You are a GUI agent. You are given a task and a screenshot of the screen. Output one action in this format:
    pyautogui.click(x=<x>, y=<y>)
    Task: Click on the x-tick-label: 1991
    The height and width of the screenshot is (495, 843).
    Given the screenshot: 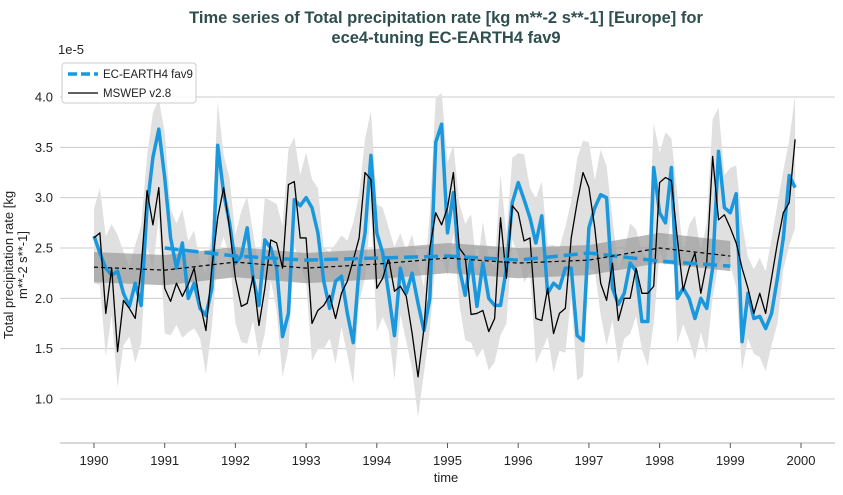 What is the action you would take?
    pyautogui.click(x=164, y=460)
    